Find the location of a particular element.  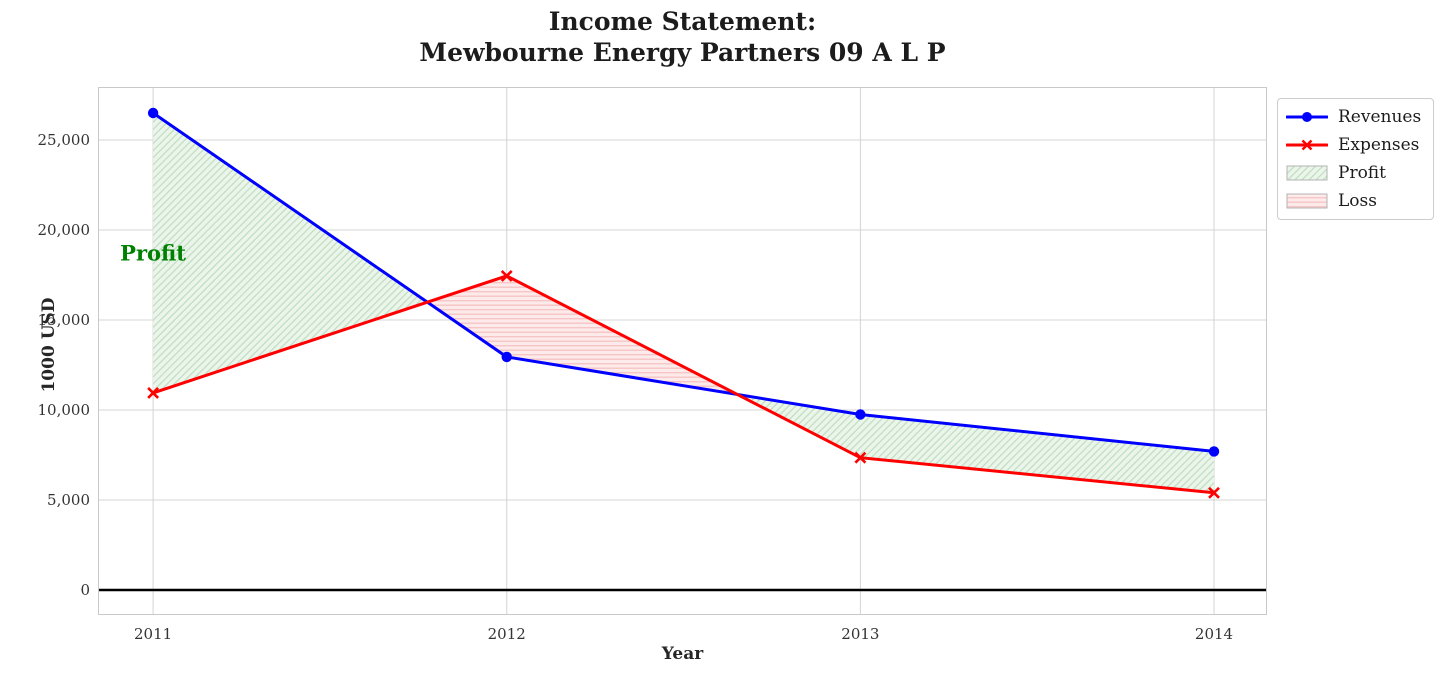

y-tick-label: 25,000 is located at coordinates (64, 140).